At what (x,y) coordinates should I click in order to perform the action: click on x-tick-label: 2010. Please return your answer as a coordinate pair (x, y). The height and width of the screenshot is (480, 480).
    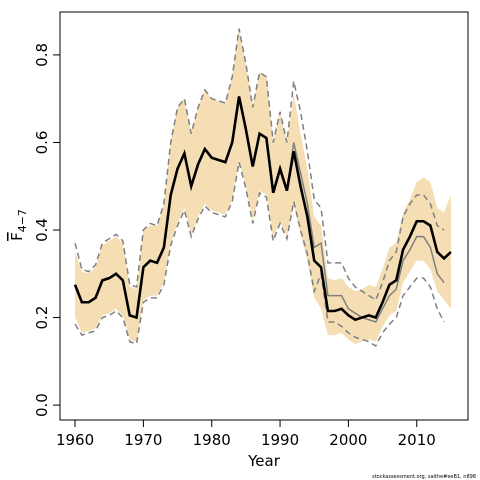
    Looking at the image, I should click on (417, 440).